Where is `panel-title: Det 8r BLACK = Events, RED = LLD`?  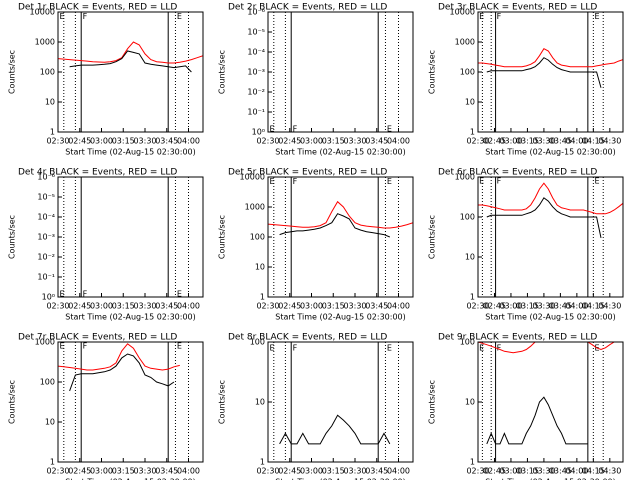
panel-title: Det 8r BLACK = Events, RED = LLD is located at coordinates (307, 338).